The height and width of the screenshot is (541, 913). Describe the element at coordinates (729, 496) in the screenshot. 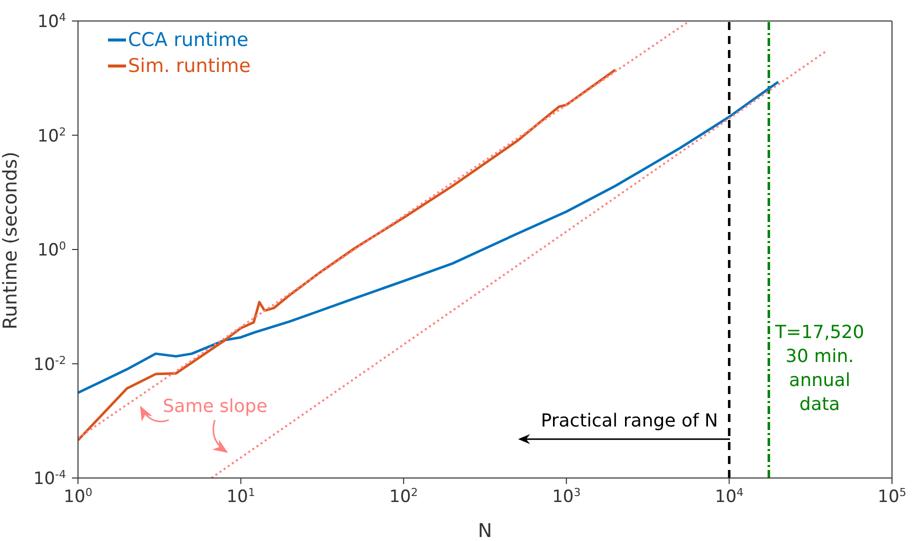

I see `x-tick-label: 10$^{4}$` at that location.